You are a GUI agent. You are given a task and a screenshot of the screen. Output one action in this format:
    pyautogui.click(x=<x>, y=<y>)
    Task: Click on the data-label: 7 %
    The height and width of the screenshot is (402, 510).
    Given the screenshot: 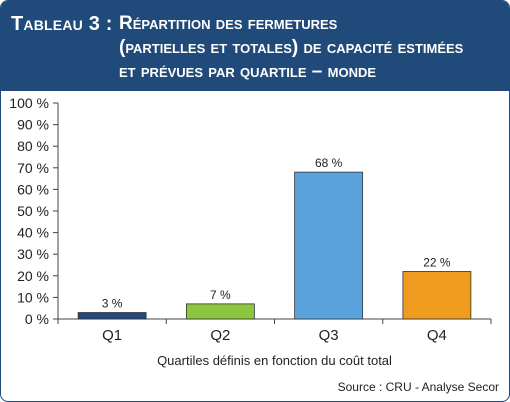 What is the action you would take?
    pyautogui.click(x=220, y=295)
    